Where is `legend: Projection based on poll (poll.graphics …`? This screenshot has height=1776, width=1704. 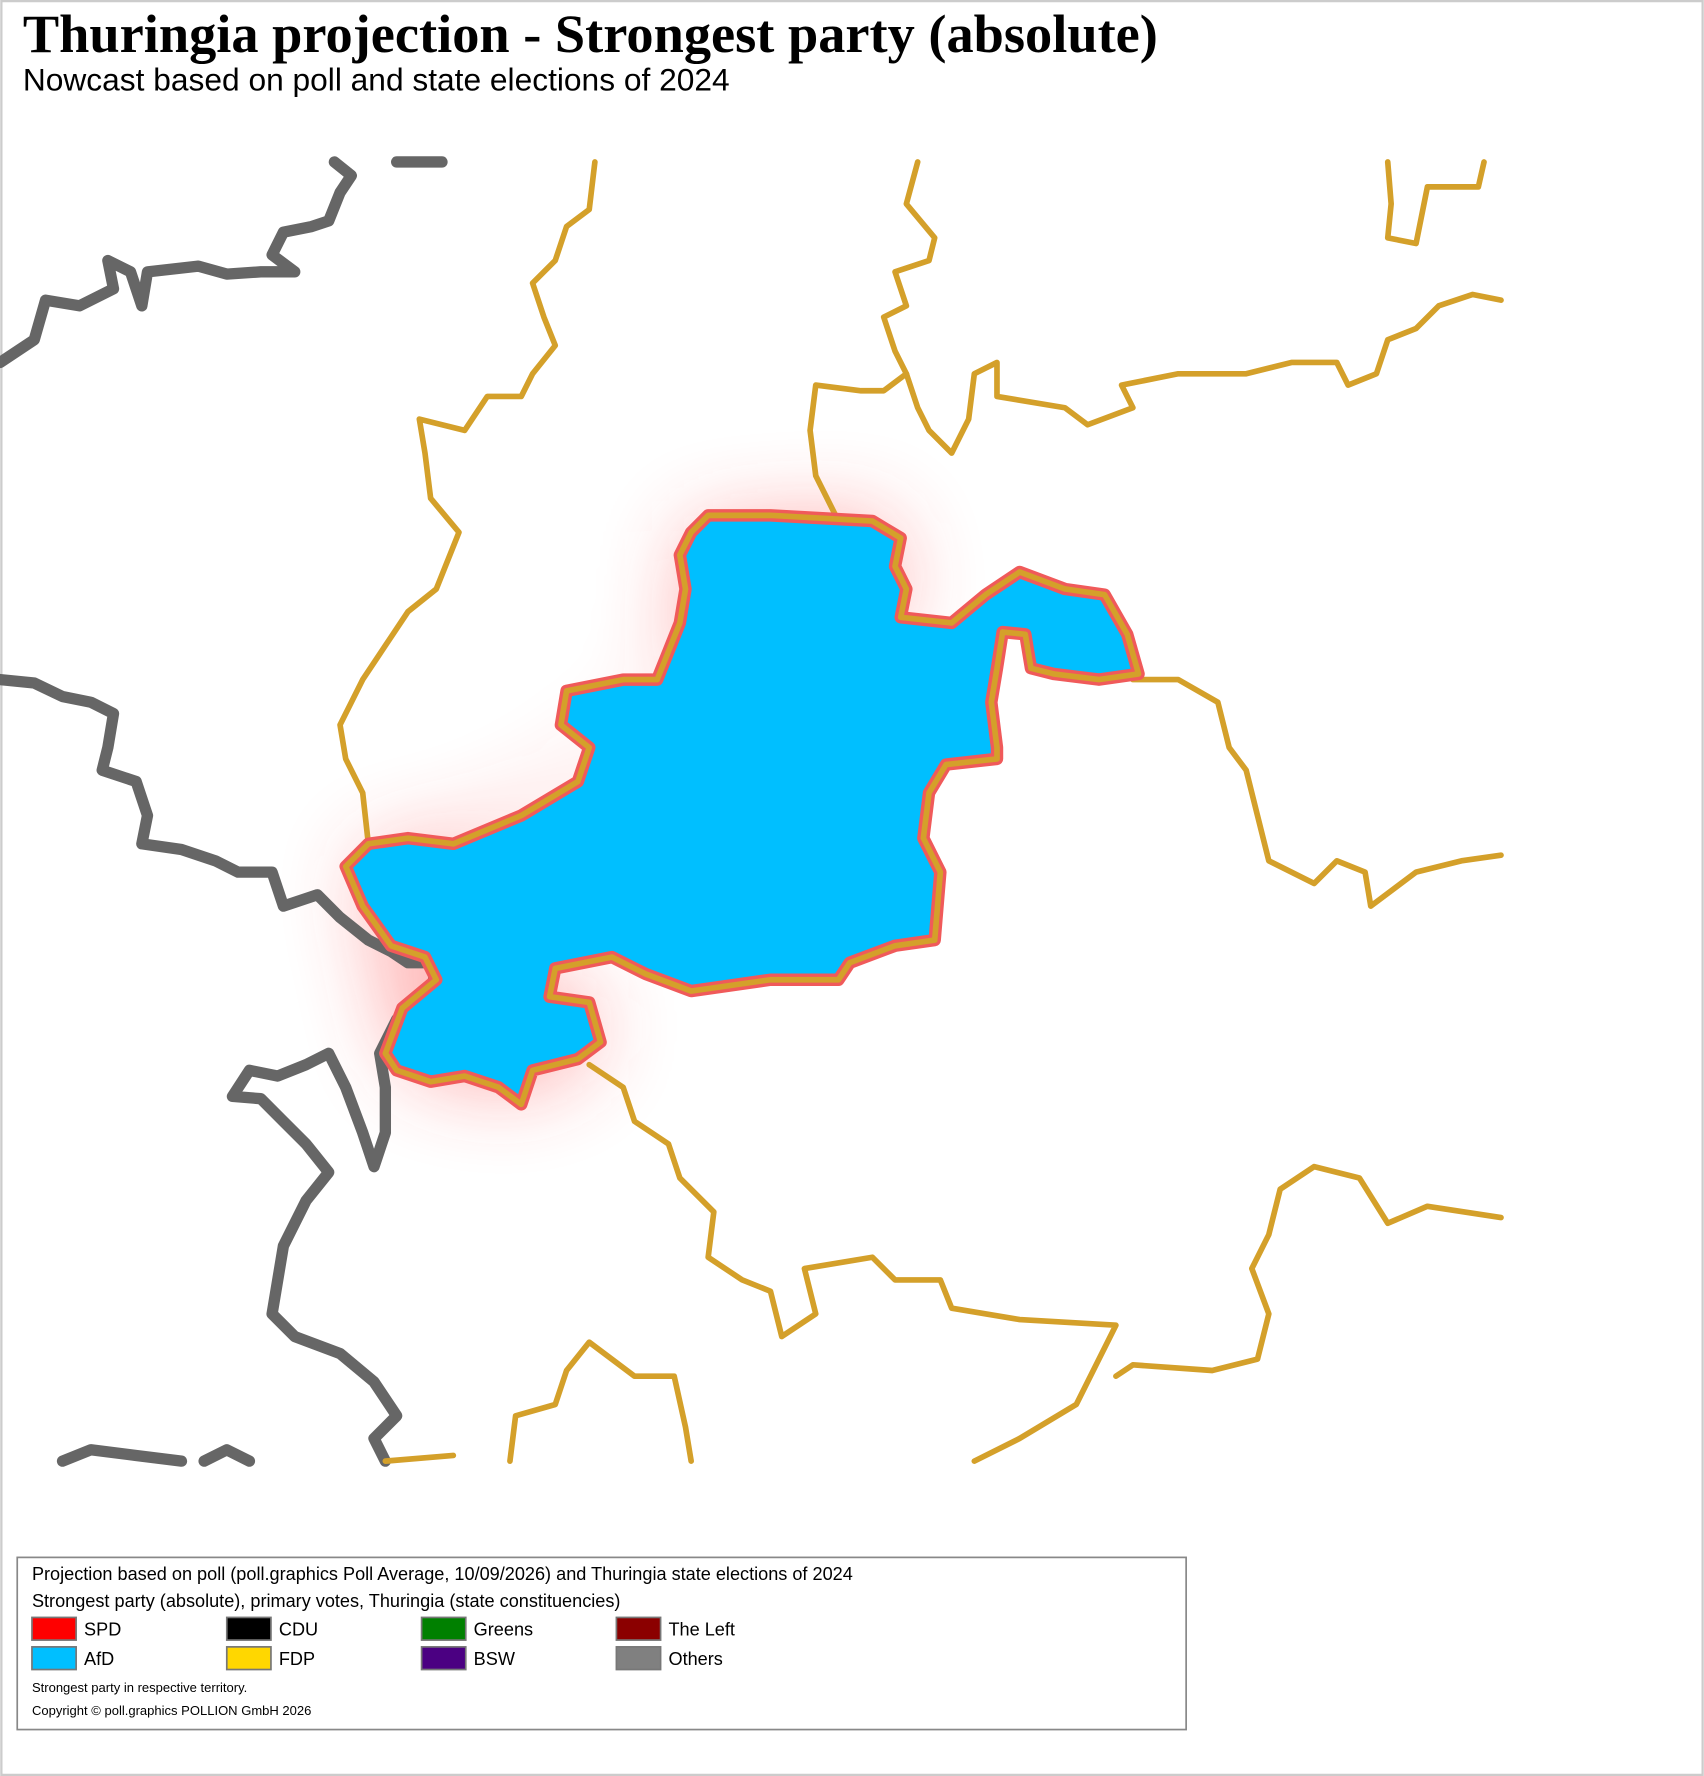
legend: Projection based on poll (poll.graphics … is located at coordinates (601, 1643).